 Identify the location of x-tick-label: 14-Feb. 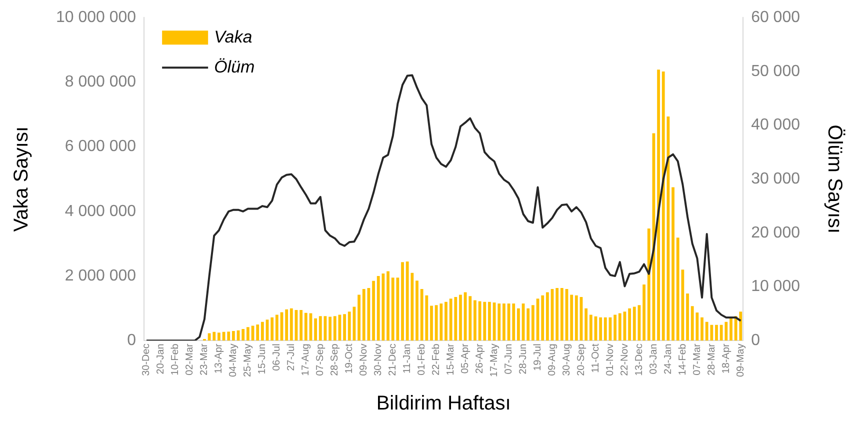
(682, 359).